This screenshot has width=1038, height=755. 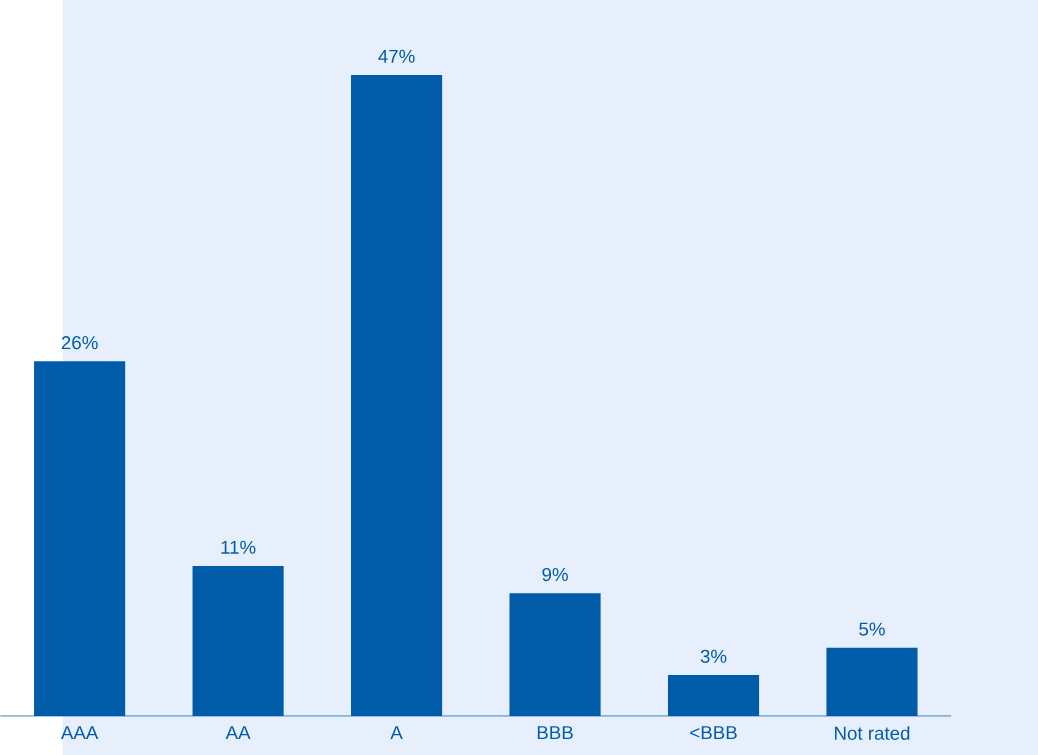 I want to click on data-label: 11%, so click(x=238, y=547).